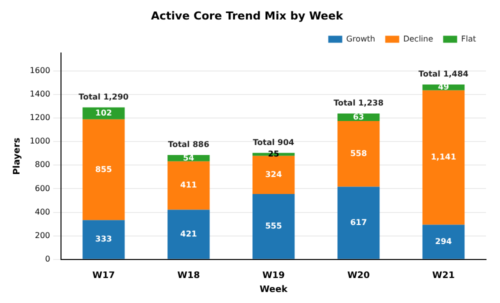 The width and height of the screenshot is (500, 303). What do you see at coordinates (358, 117) in the screenshot?
I see `data-label: 63` at bounding box center [358, 117].